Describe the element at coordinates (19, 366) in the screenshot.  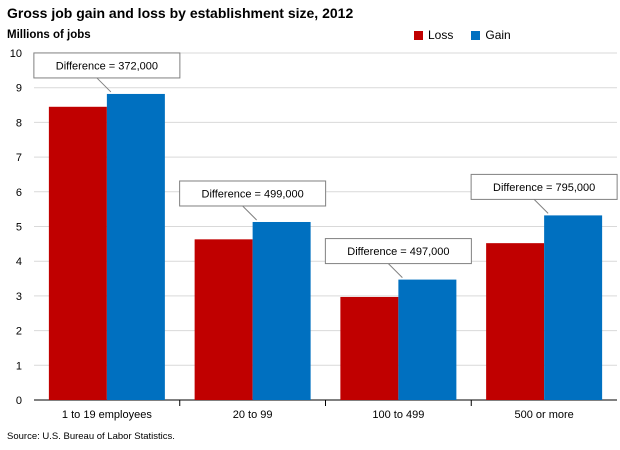
I see `y-tick-label: 1` at that location.